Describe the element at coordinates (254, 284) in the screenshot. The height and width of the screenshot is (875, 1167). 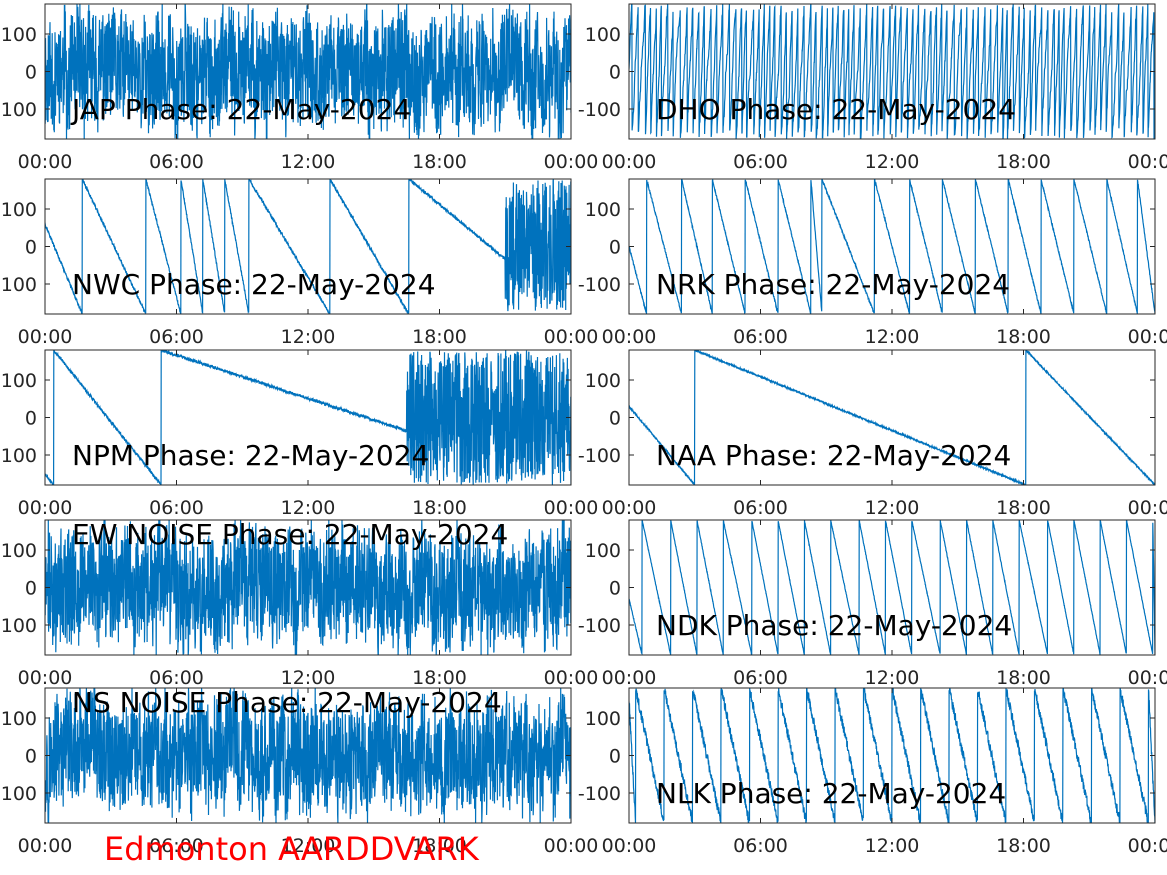
I see `panel-title: NWC Phase: 22-May-2024` at that location.